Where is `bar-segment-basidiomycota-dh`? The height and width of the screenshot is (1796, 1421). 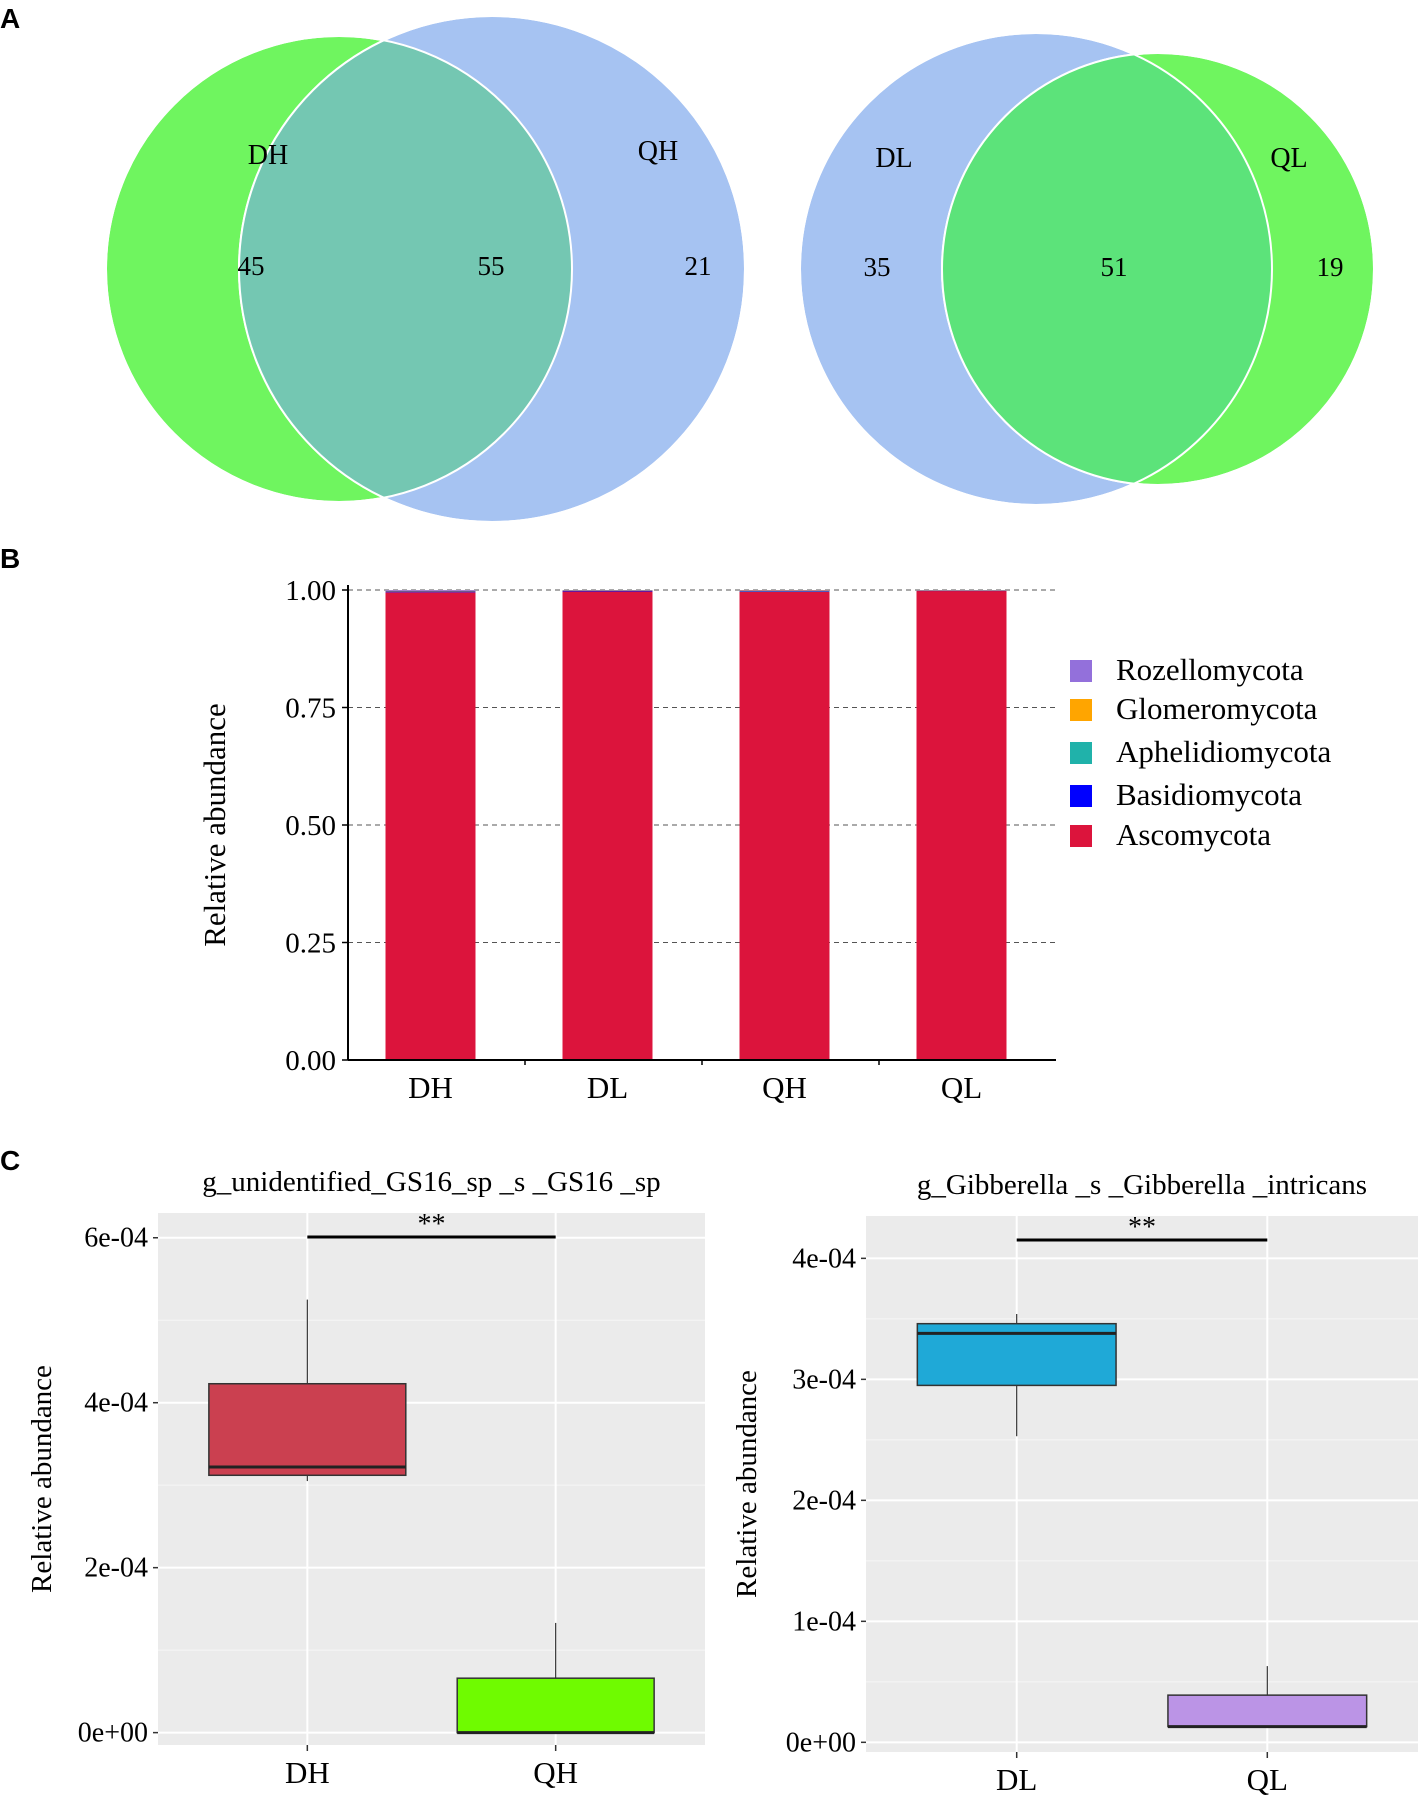
bar-segment-basidiomycota-dh is located at coordinates (430, 592).